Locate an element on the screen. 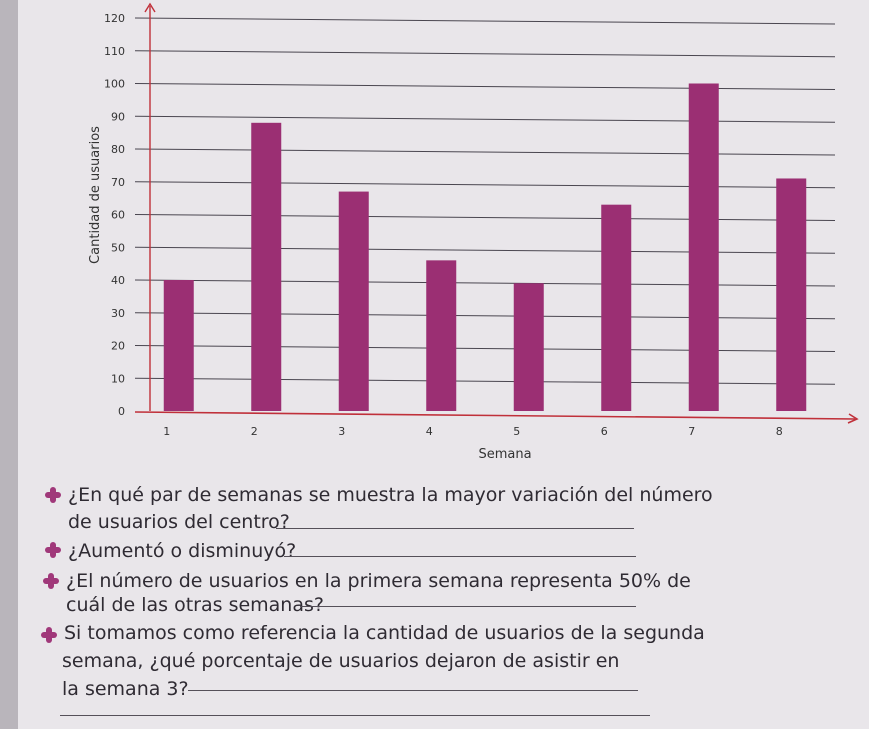 The height and width of the screenshot is (729, 869). question-1-line-2: de usuarios del centro? is located at coordinates (179, 522).